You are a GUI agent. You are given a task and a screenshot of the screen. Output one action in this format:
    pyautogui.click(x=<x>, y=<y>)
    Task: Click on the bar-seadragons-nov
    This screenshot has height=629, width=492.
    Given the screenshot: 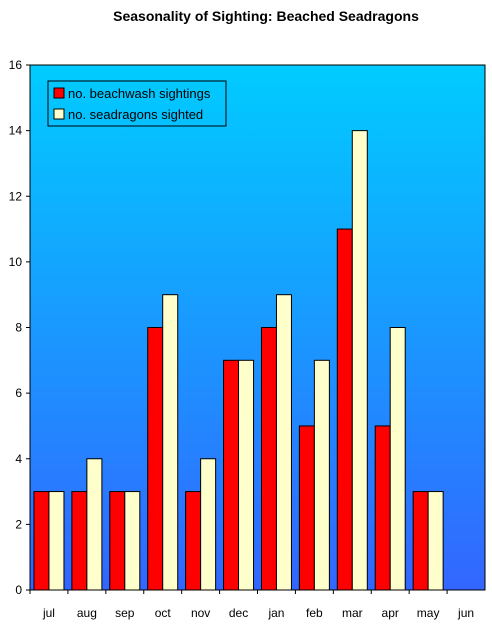 What is the action you would take?
    pyautogui.click(x=208, y=524)
    